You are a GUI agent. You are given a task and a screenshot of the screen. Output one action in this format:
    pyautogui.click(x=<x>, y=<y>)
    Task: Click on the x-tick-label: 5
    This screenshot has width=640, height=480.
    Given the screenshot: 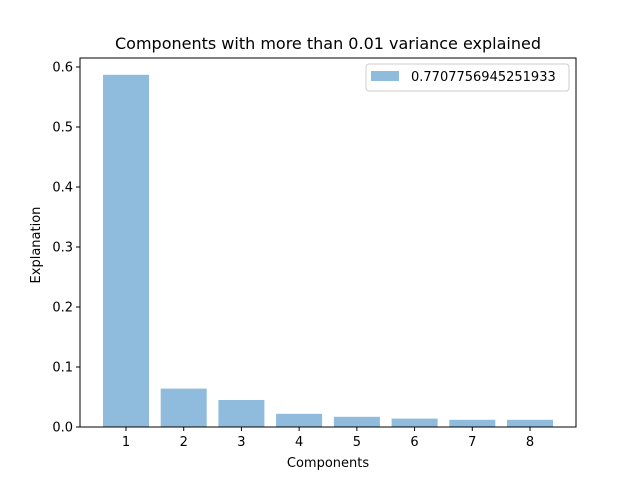 What is the action you would take?
    pyautogui.click(x=357, y=442)
    